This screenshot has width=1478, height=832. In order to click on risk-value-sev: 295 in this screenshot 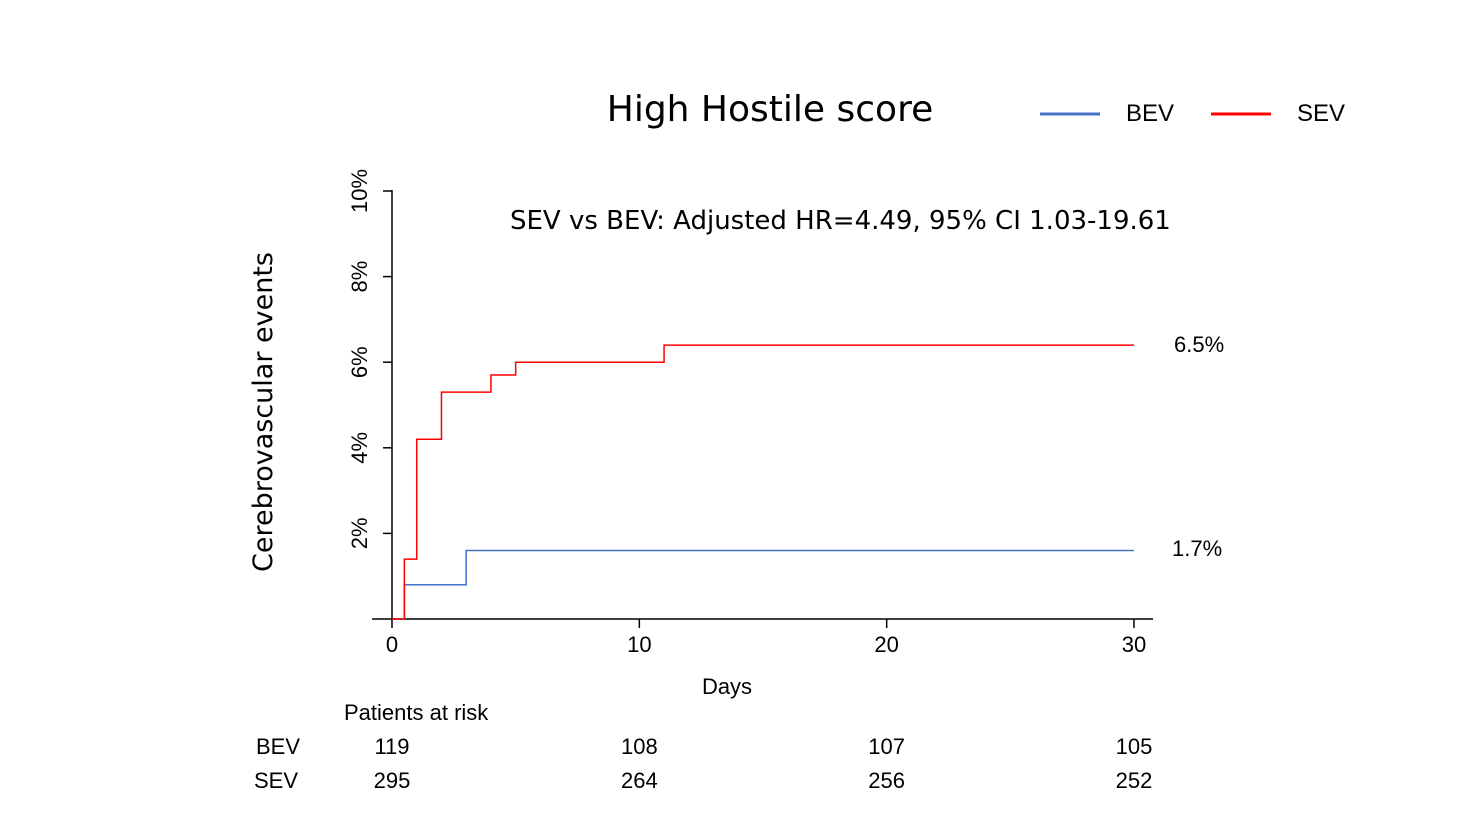, I will do `click(392, 780)`.